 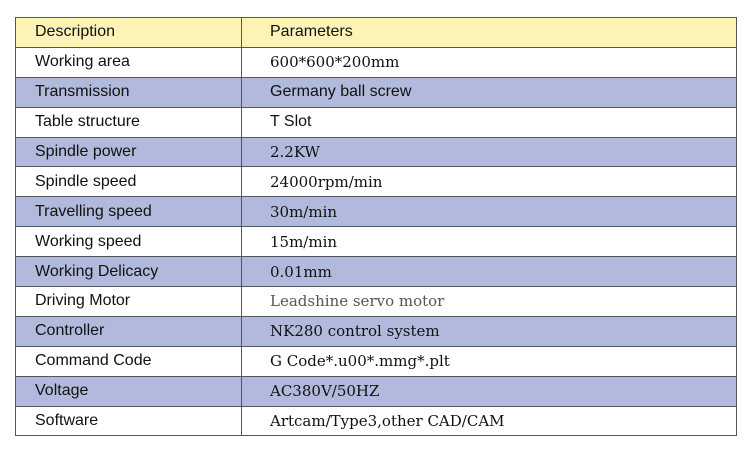 I want to click on table-cell: G Code*.u00*.mmg*.plt, so click(x=489, y=361).